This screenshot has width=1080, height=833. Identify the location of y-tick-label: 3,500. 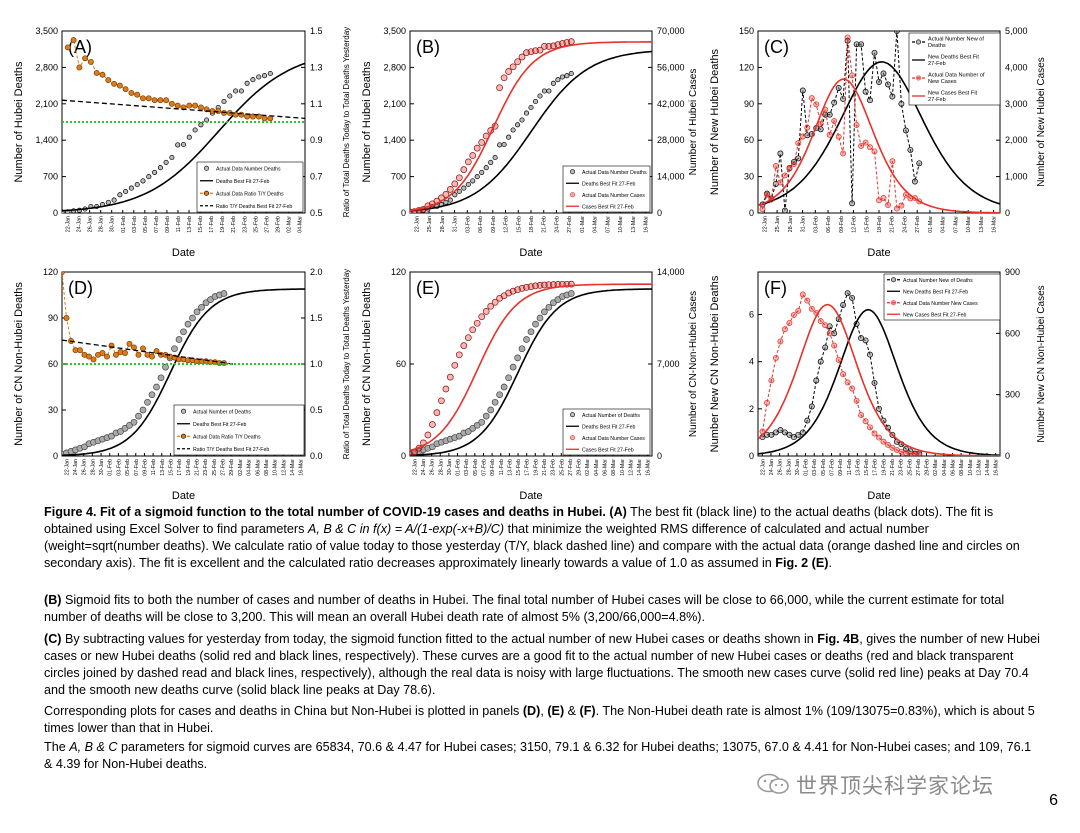
(394, 31).